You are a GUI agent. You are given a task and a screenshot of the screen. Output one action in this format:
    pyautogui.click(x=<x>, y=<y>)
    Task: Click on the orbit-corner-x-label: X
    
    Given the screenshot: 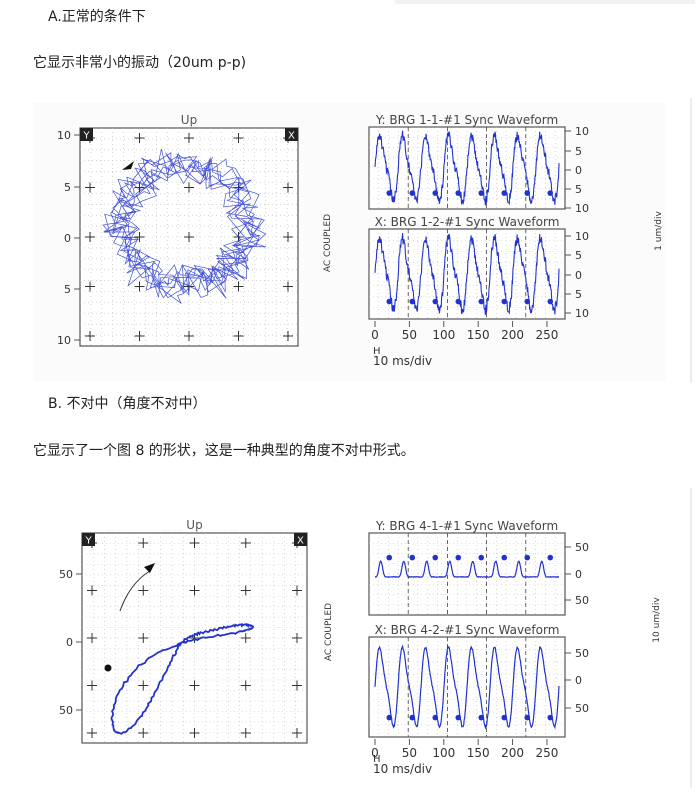 What is the action you would take?
    pyautogui.click(x=300, y=541)
    